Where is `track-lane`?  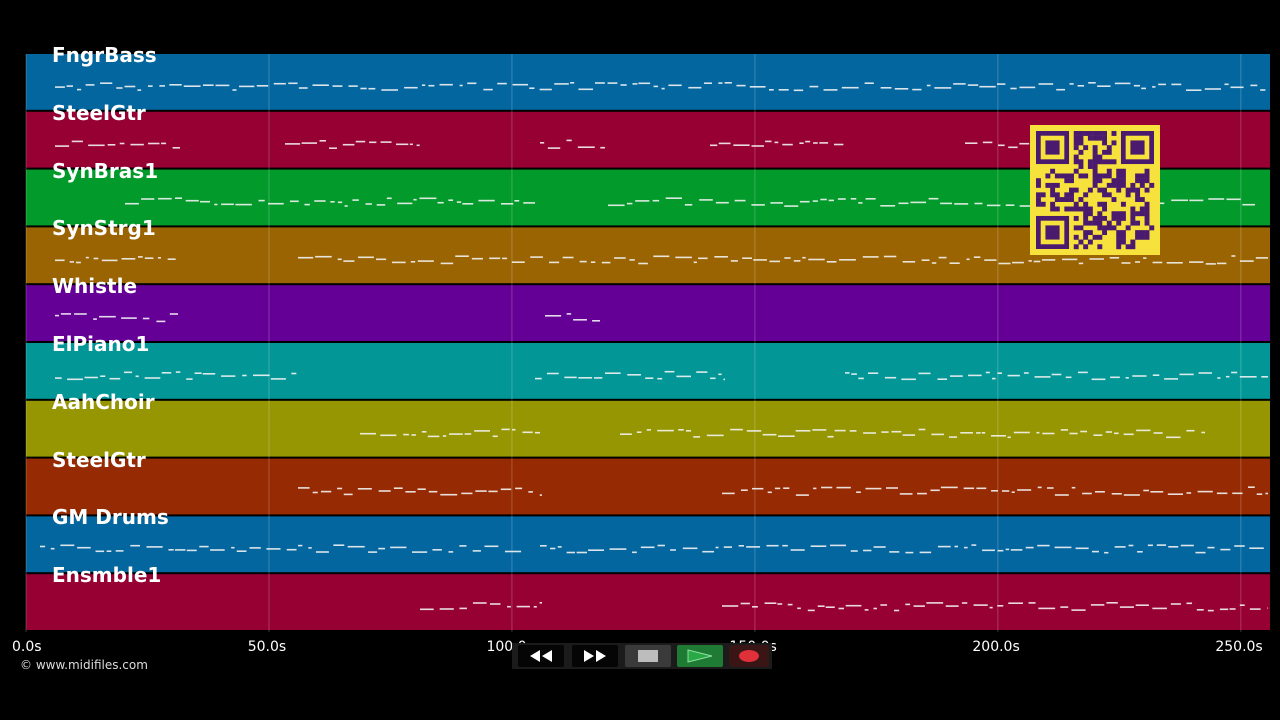
track-lane is located at coordinates (648, 371).